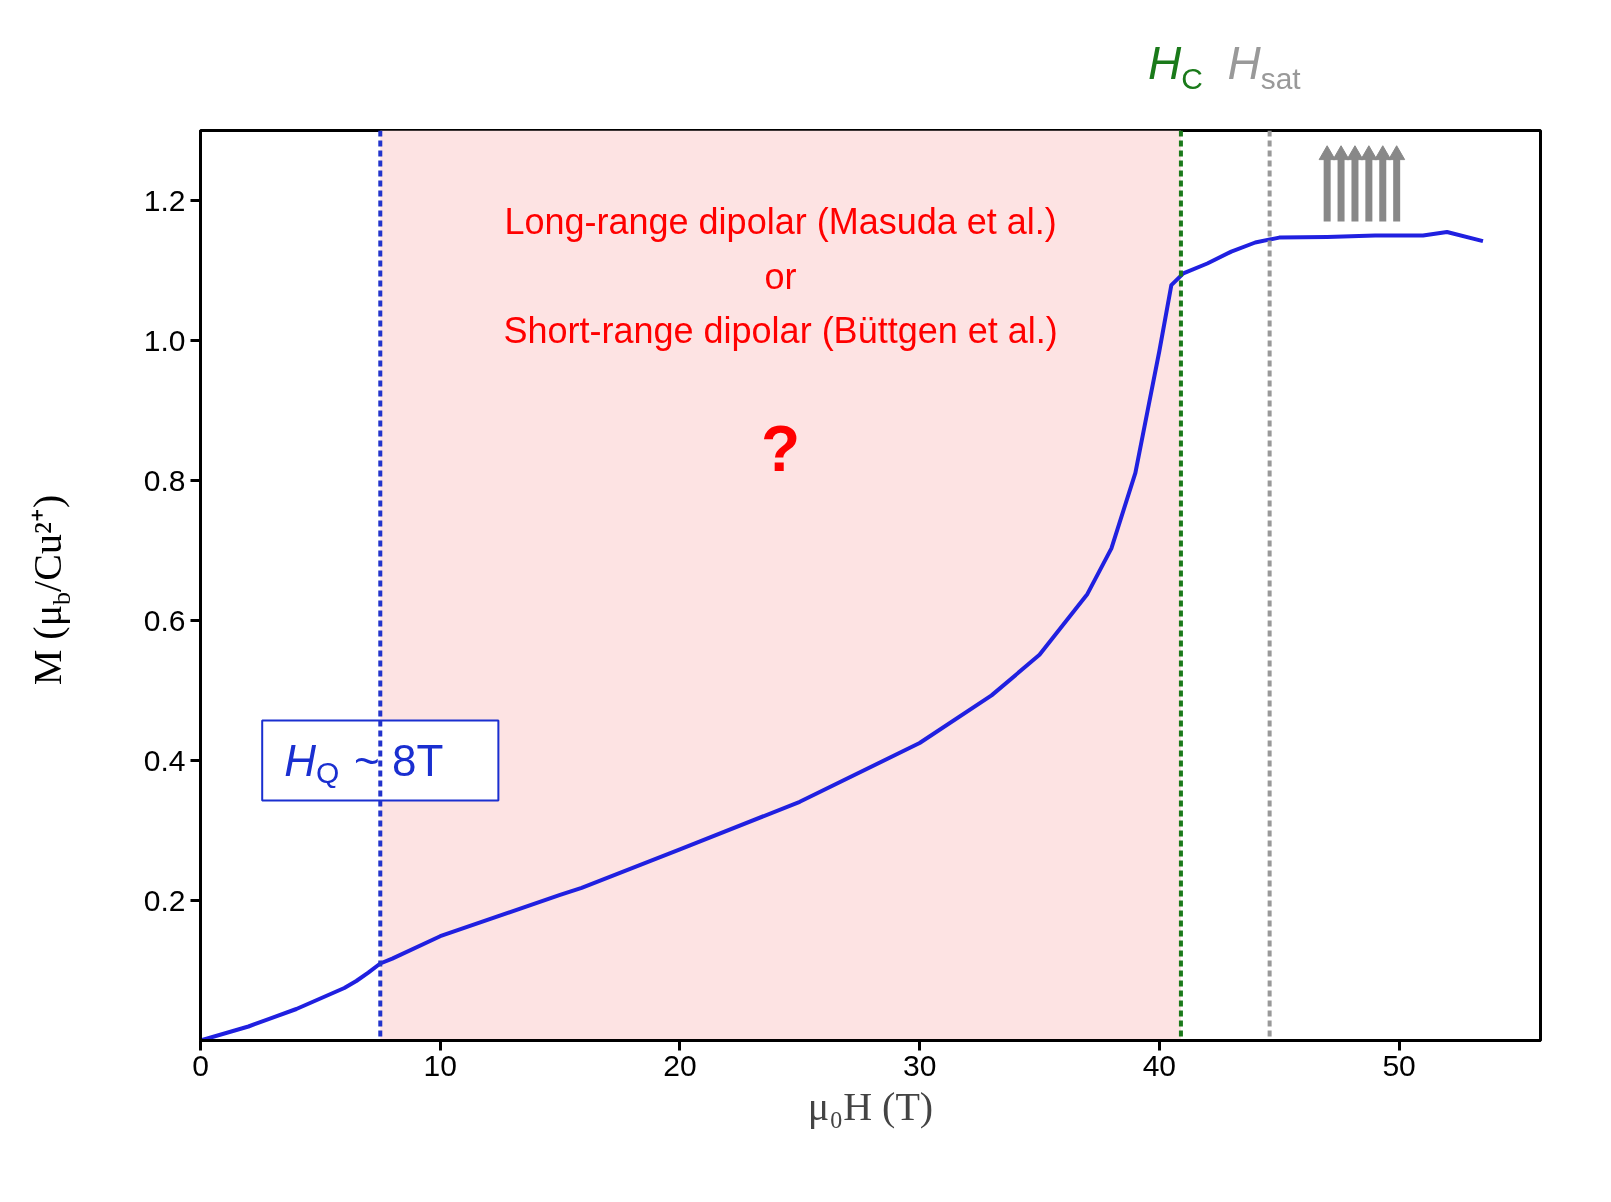 The width and height of the screenshot is (1611, 1202). Describe the element at coordinates (164, 620) in the screenshot. I see `y-tick-label: 0.6` at that location.